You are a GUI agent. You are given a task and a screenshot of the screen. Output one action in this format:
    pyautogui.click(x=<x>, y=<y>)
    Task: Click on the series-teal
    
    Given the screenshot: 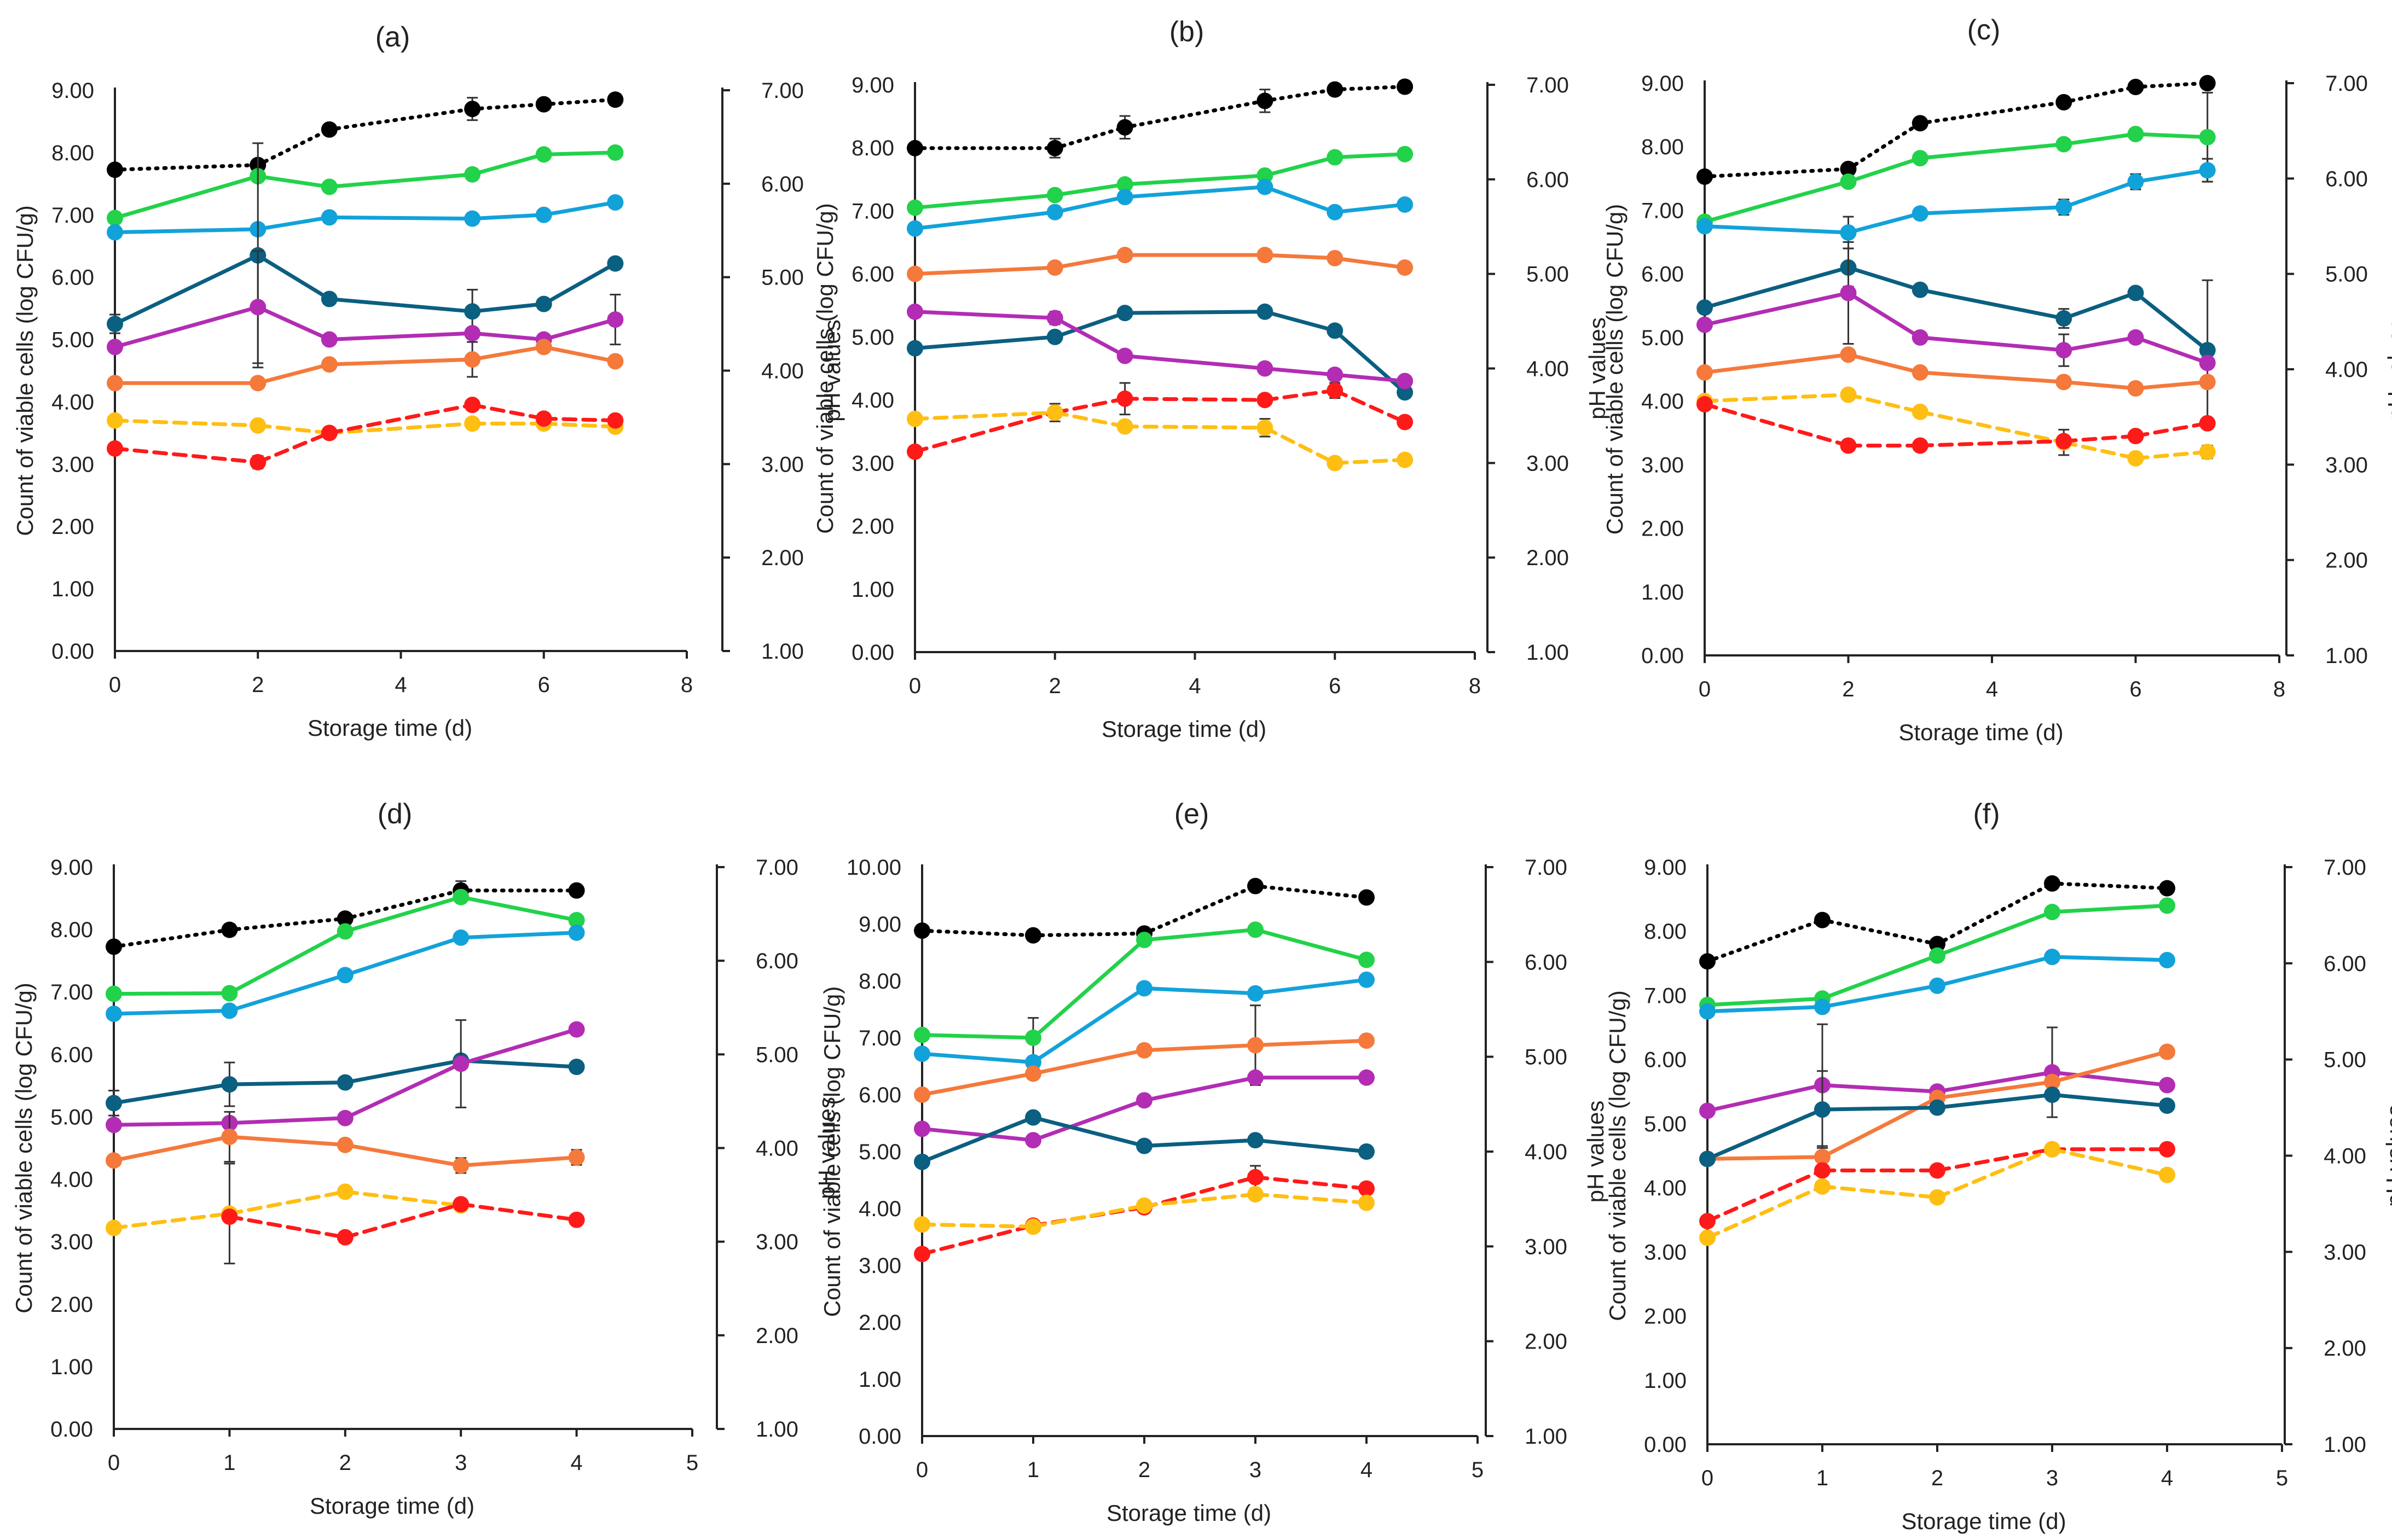 What is the action you would take?
    pyautogui.click(x=345, y=1084)
    